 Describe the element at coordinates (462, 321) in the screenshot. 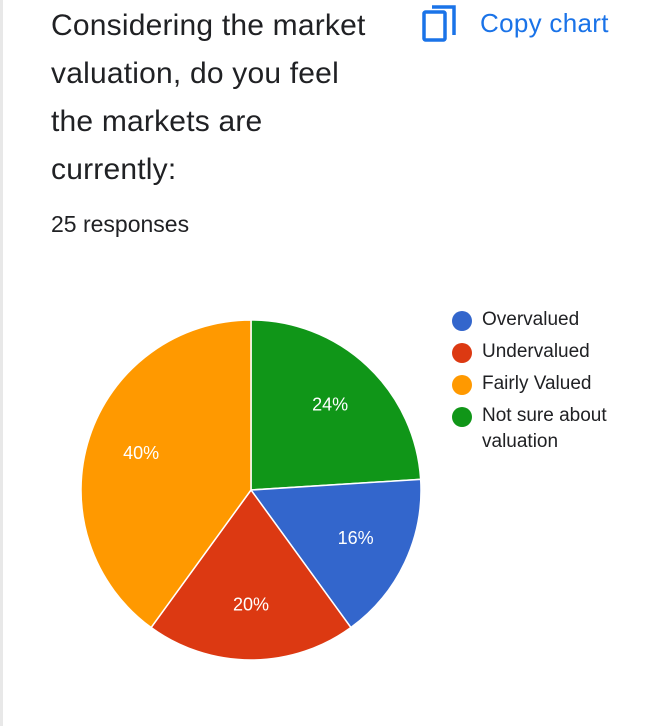

I see `legend-swatch-overvalued` at that location.